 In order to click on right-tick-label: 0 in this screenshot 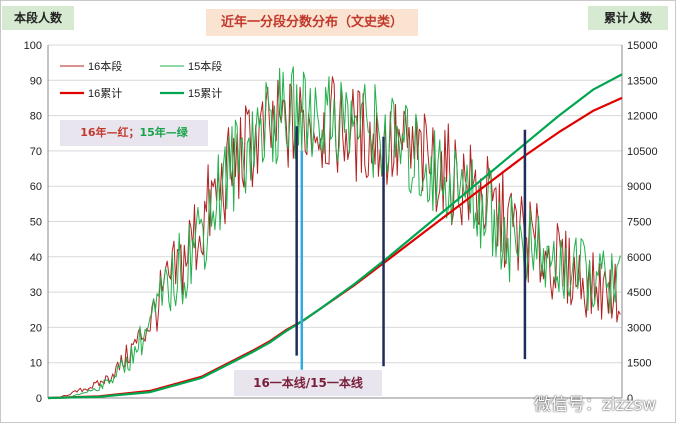, I will do `click(630, 399)`.